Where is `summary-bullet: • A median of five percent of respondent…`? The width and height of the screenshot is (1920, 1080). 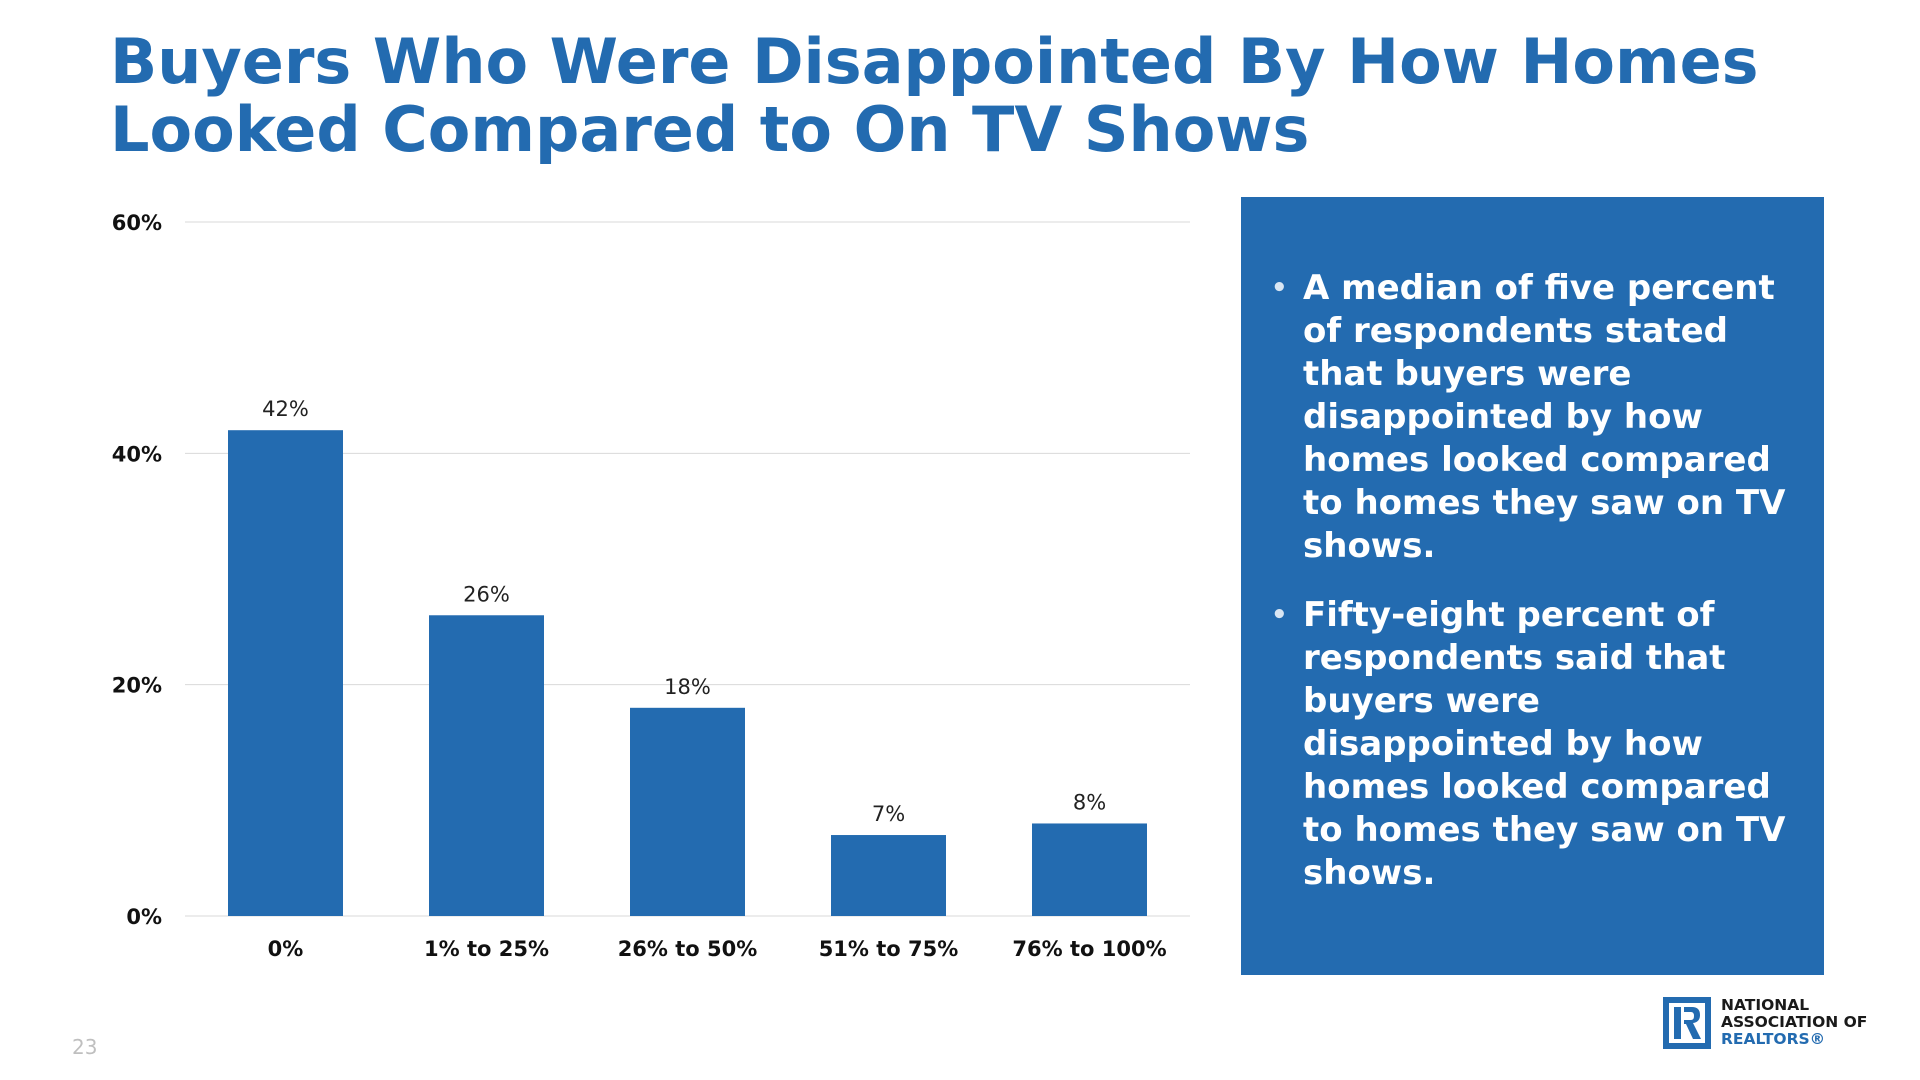
summary-bullet: • A median of five percent of respondent… is located at coordinates (1526, 417).